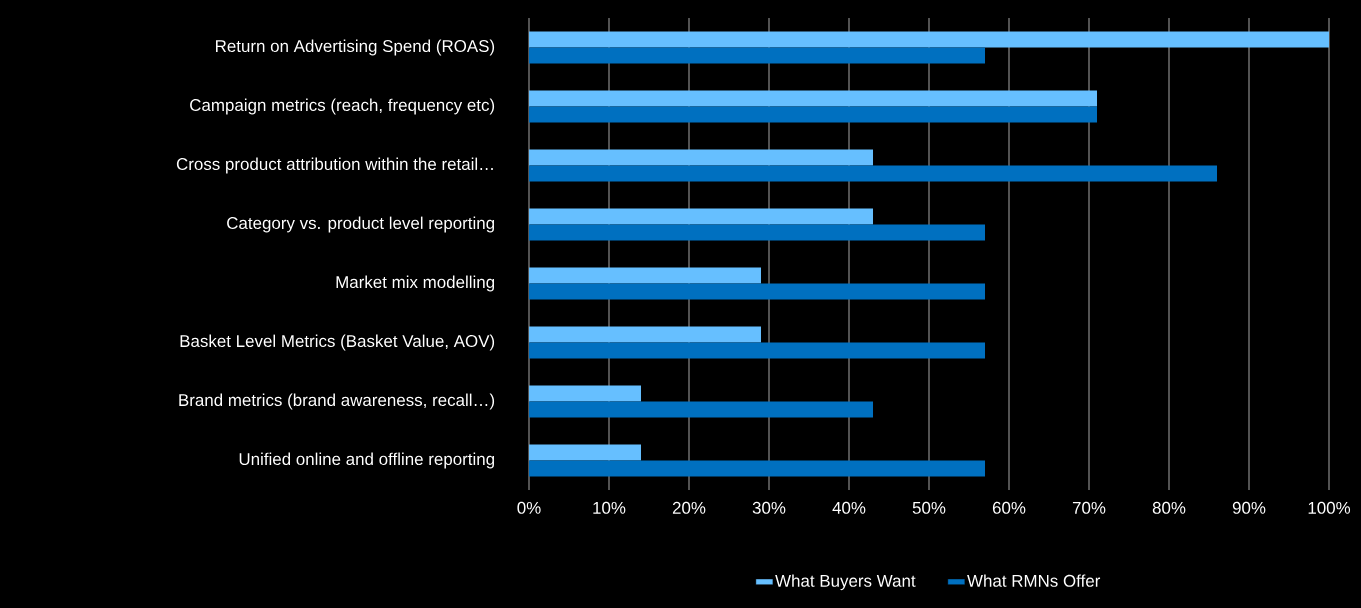 This screenshot has height=608, width=1361. I want to click on y-tick-label: Campaign metrics (reach, frequency etc), so click(342, 106).